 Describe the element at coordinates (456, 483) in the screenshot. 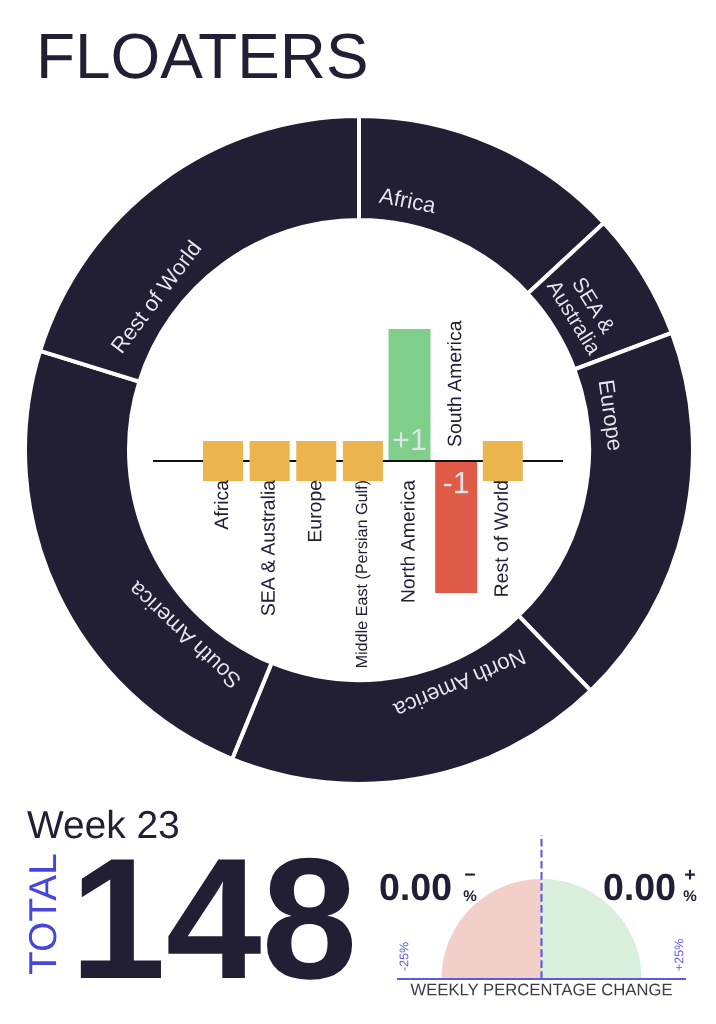

I see `data-label: -1` at that location.